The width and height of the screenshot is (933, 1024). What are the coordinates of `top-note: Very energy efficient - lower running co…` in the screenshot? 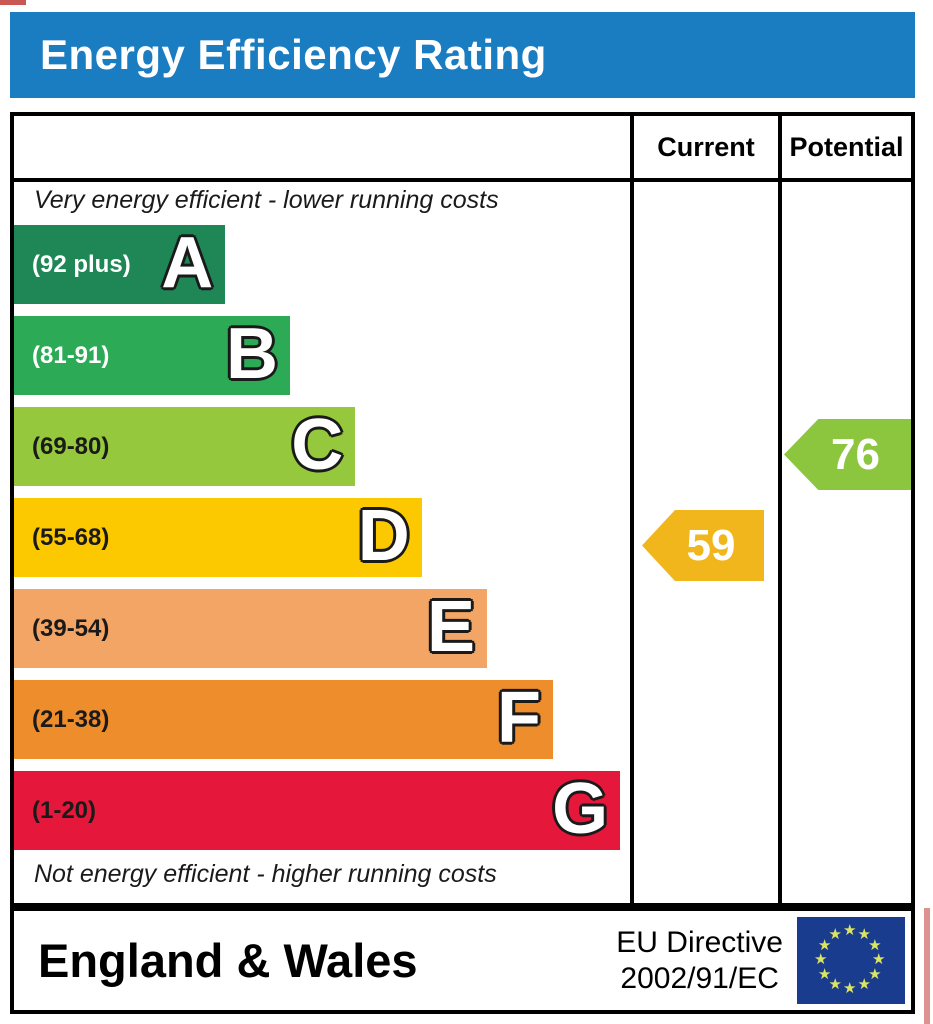 It's located at (266, 200).